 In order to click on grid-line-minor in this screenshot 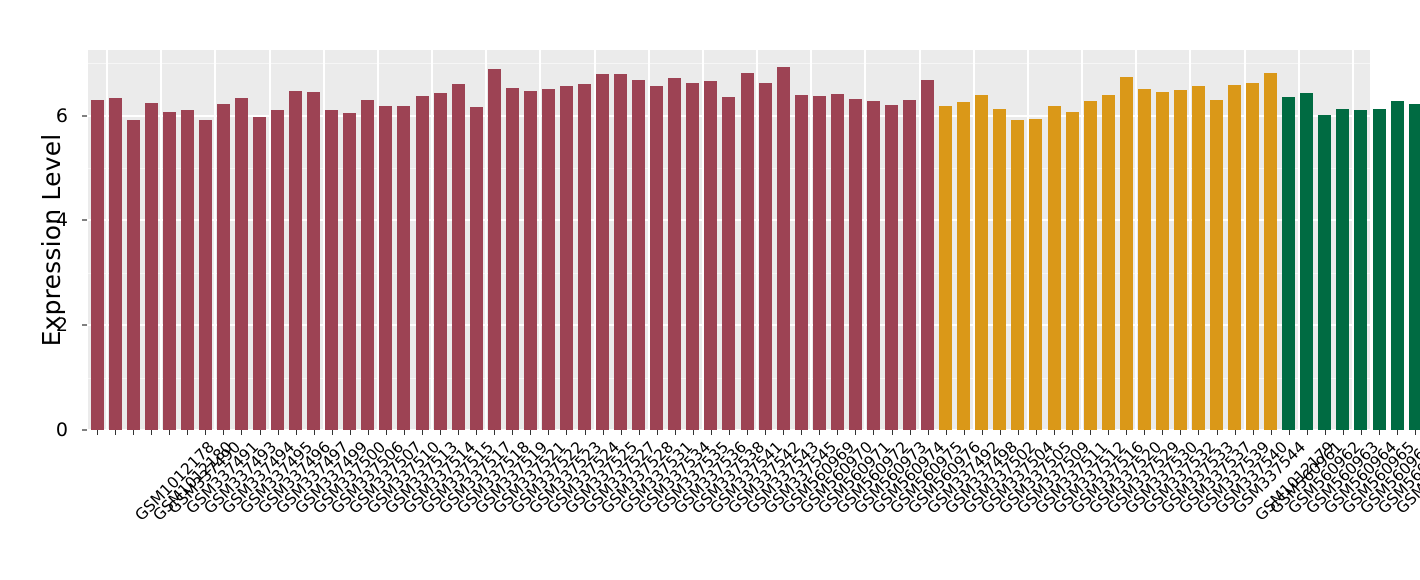, I will do `click(729, 64)`.